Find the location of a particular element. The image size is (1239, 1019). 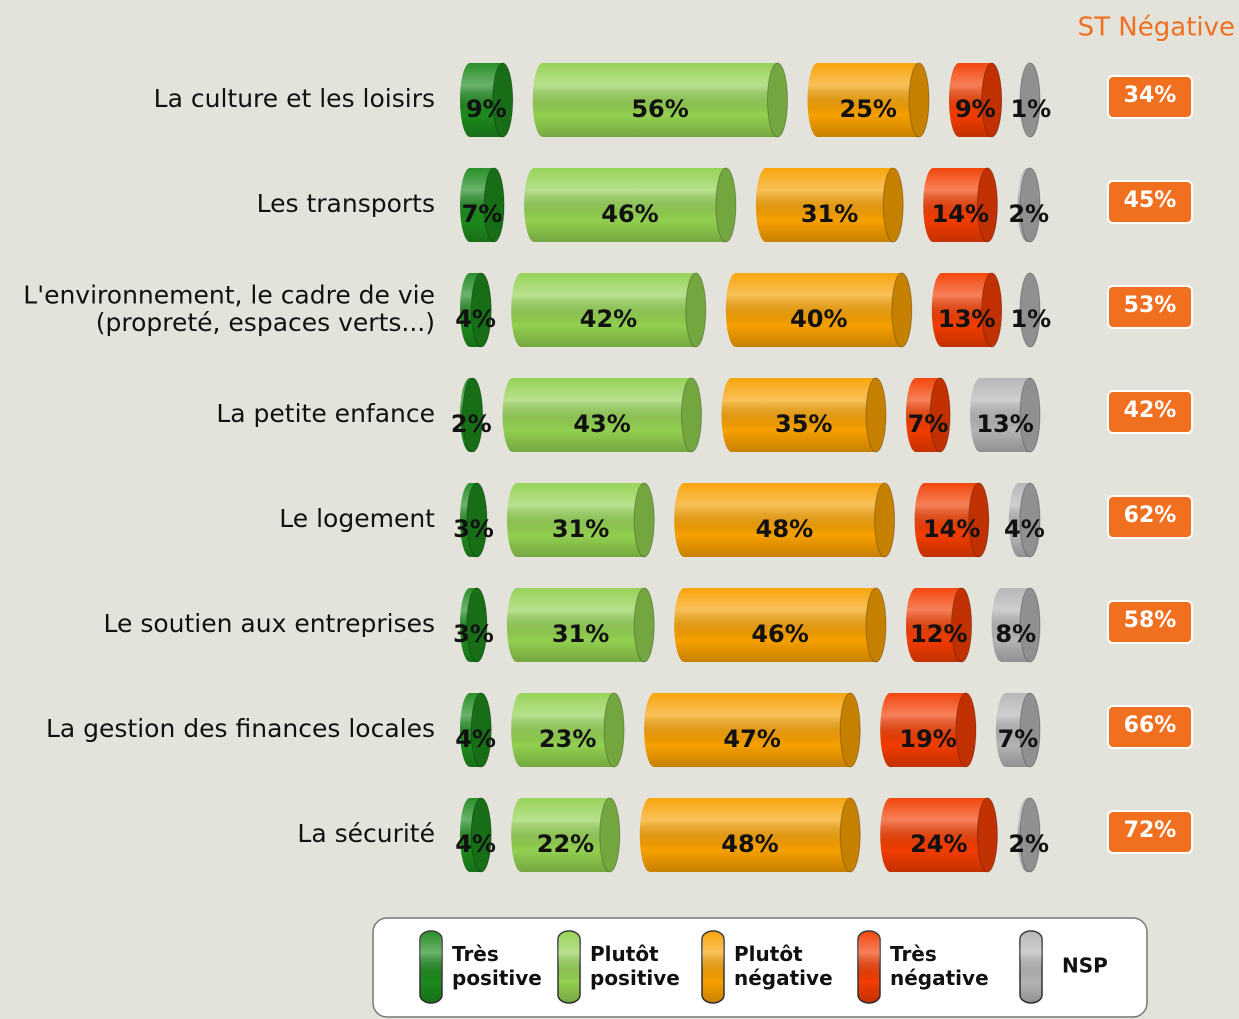

st-value-label: 34% is located at coordinates (1150, 95).